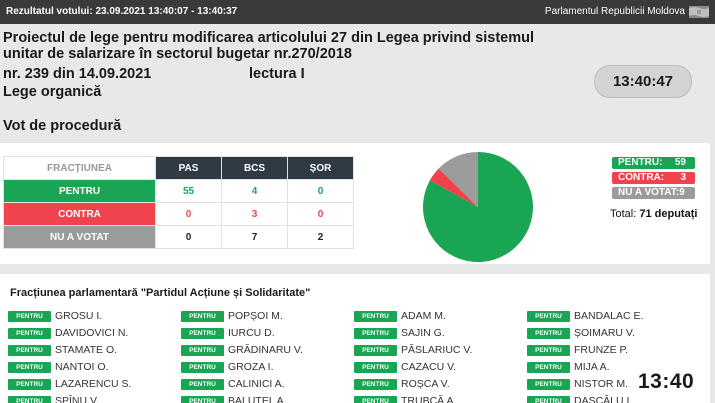 This screenshot has width=715, height=403. I want to click on deputy-name: NISTOR M., so click(601, 384).